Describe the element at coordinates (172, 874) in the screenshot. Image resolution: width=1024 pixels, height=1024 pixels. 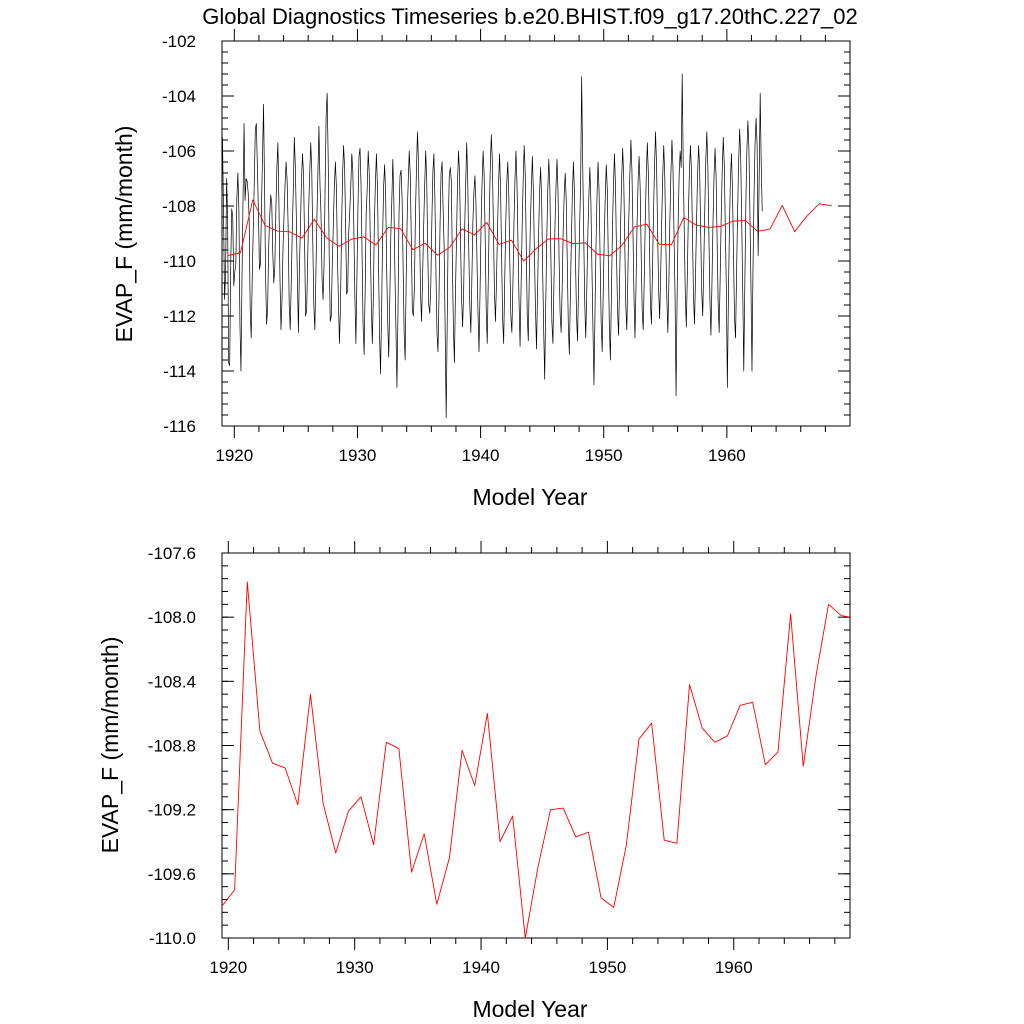
I see `y-tick-label: -109.6` at that location.